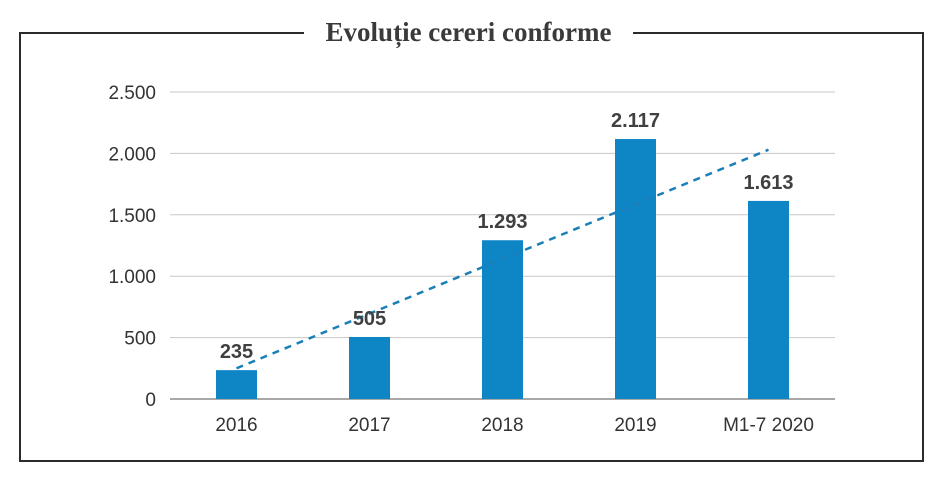 The image size is (937, 483). What do you see at coordinates (502, 425) in the screenshot?
I see `x-tick-label: 2018` at bounding box center [502, 425].